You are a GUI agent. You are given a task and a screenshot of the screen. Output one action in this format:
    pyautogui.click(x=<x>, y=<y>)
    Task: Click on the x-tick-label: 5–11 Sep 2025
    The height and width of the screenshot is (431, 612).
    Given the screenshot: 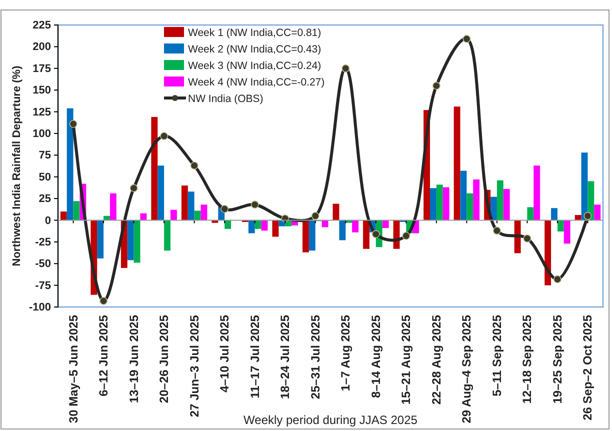 What is the action you would take?
    pyautogui.click(x=497, y=355)
    